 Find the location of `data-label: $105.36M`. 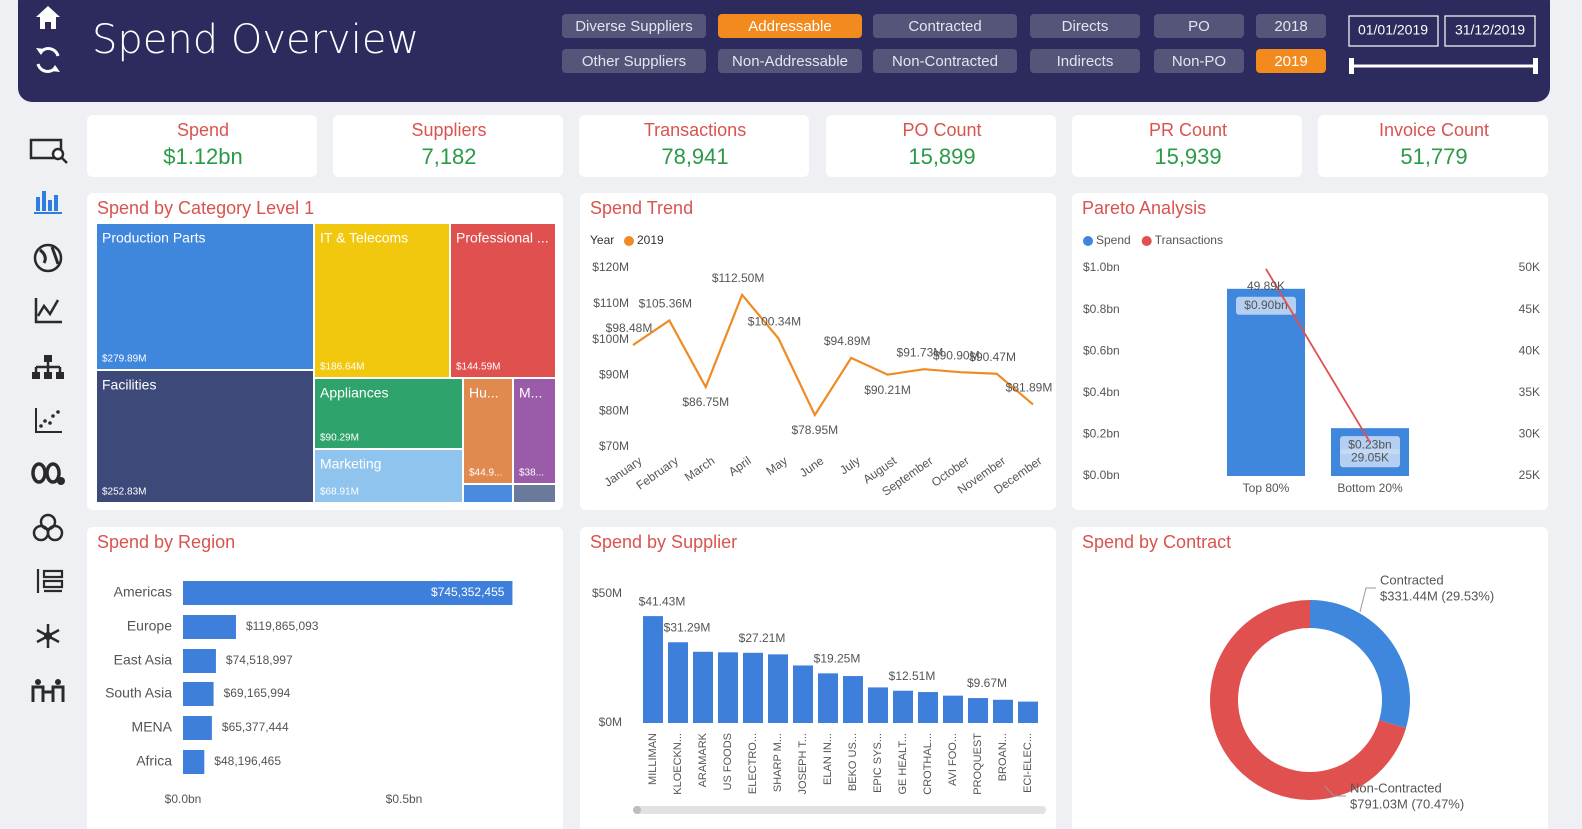

data-label: $105.36M is located at coordinates (665, 304).